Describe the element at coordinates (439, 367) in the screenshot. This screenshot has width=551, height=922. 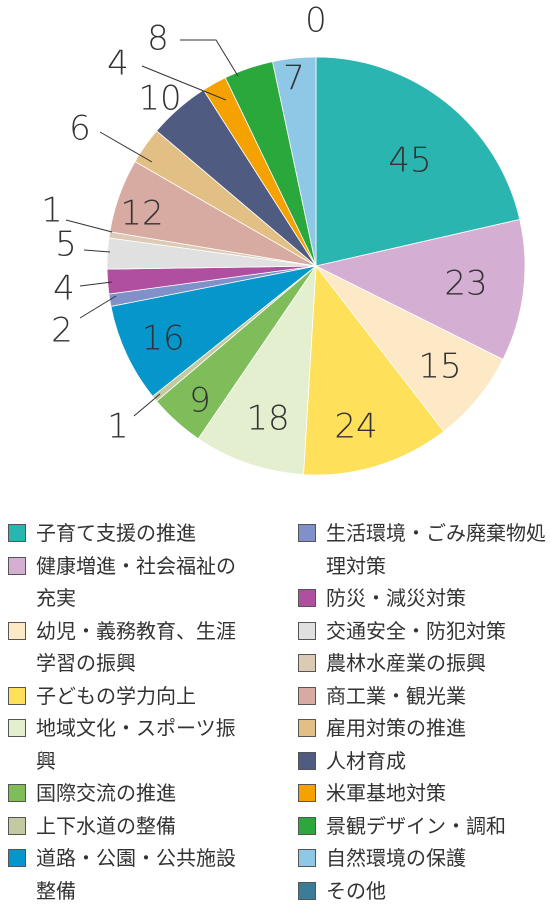
I see `data-label: 15` at that location.